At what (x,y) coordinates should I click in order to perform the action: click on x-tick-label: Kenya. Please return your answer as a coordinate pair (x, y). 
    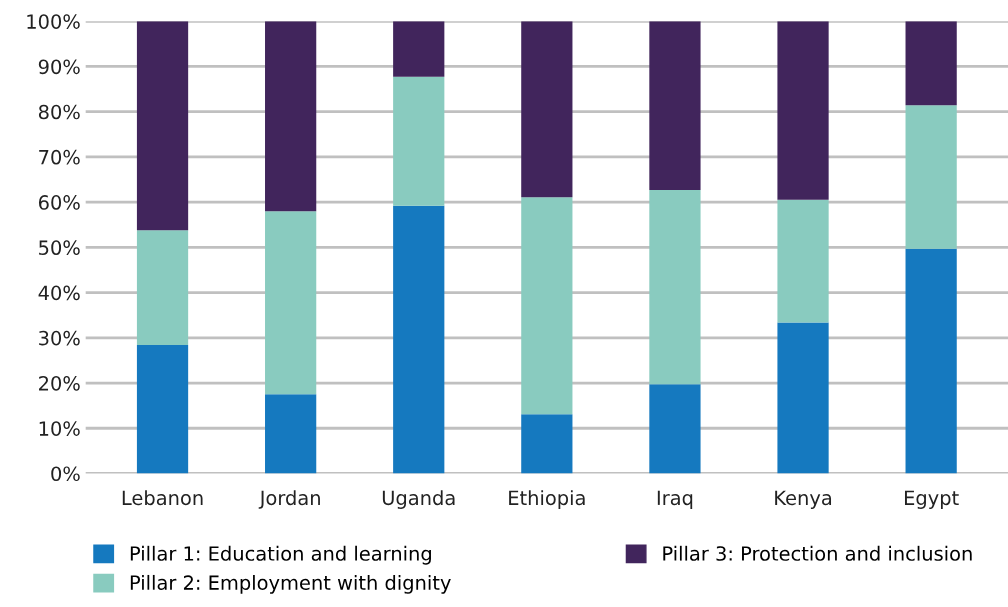
    Looking at the image, I should click on (803, 499).